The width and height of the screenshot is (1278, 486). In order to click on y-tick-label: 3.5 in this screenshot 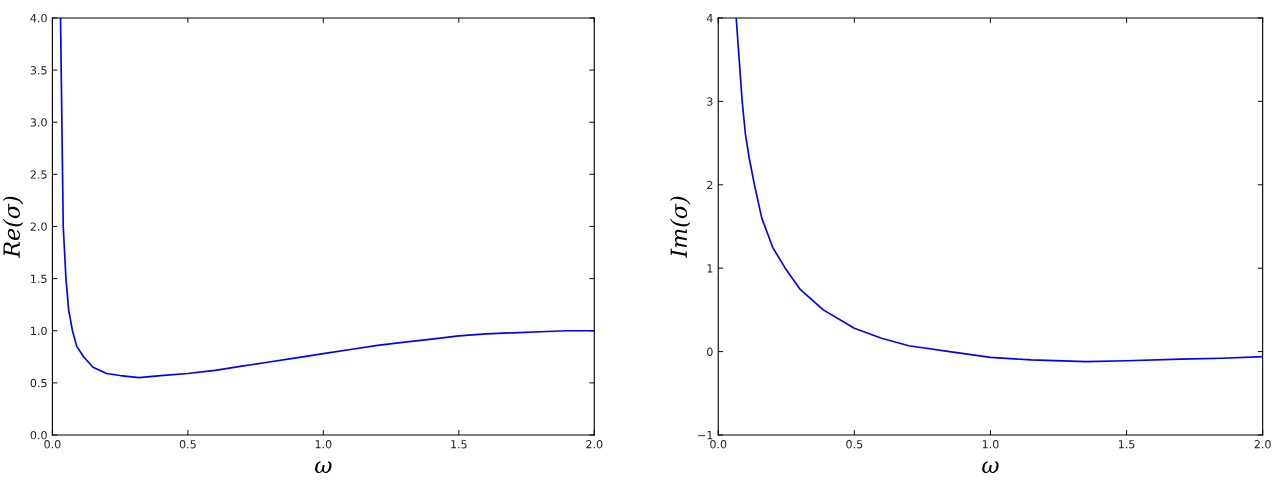, I will do `click(38, 70)`.